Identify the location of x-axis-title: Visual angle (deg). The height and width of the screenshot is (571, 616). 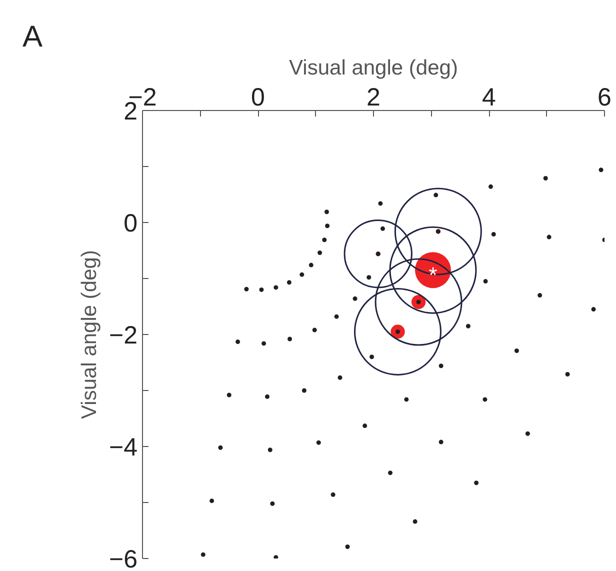
(373, 68).